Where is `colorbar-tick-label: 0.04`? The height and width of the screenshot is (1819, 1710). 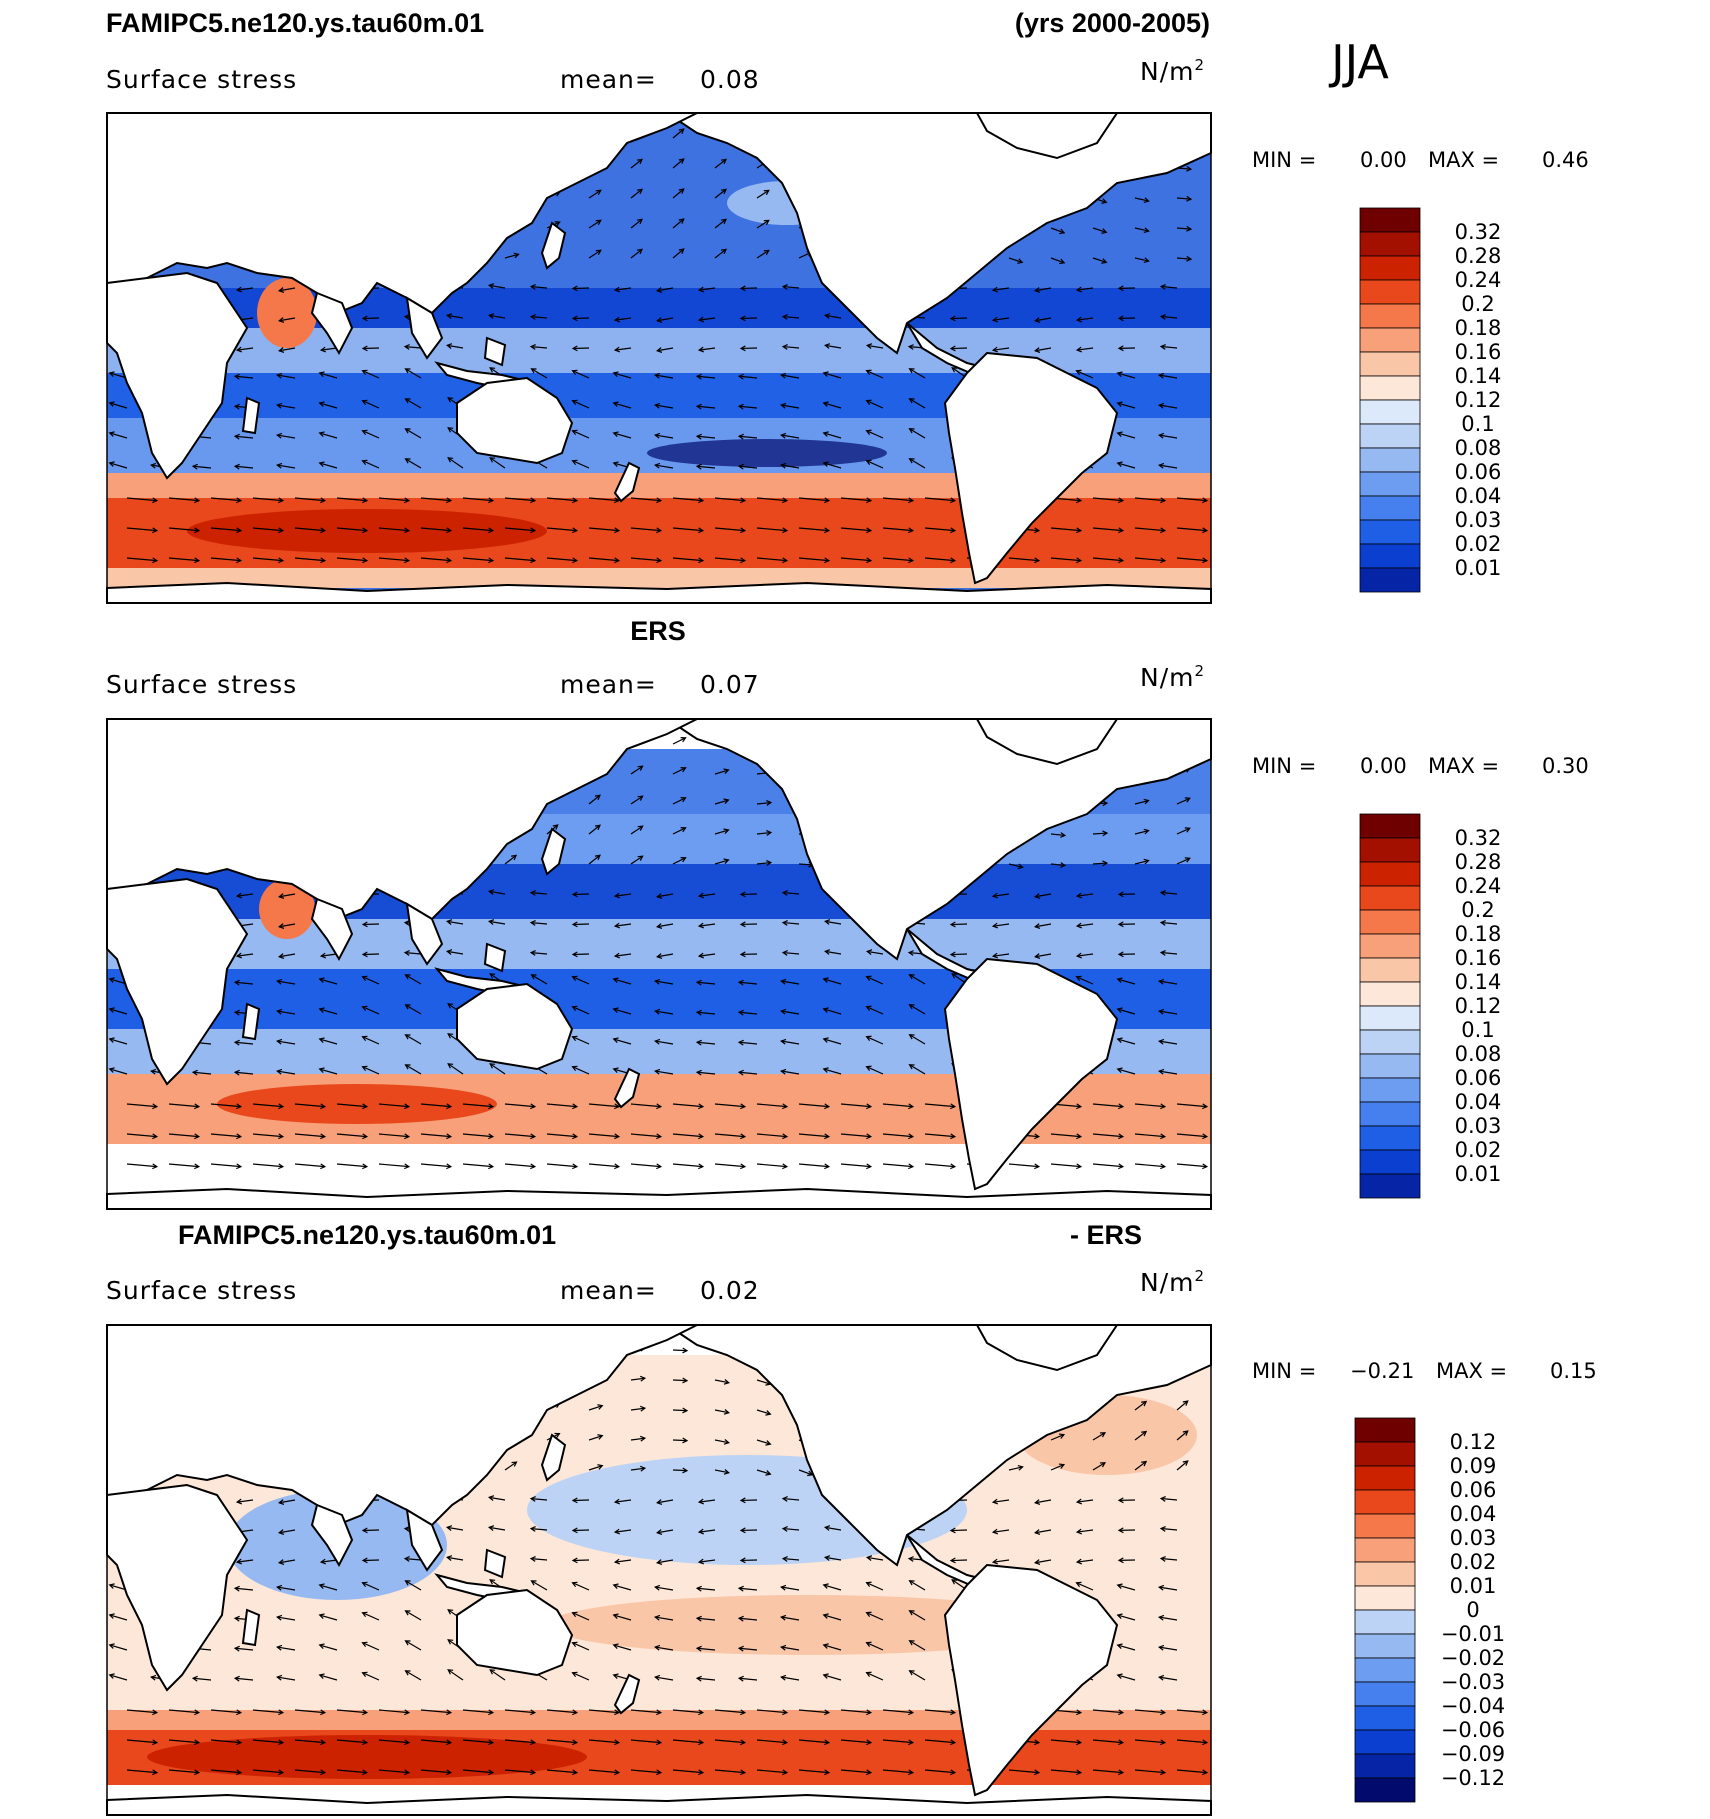
colorbar-tick-label: 0.04 is located at coordinates (1473, 1514).